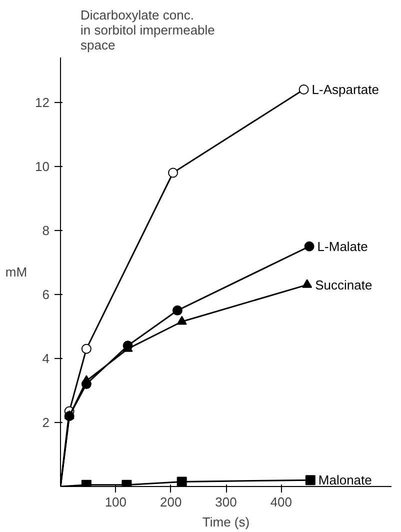 This screenshot has height=532, width=401. What do you see at coordinates (226, 522) in the screenshot?
I see `x-axis-title: Time (s)` at bounding box center [226, 522].